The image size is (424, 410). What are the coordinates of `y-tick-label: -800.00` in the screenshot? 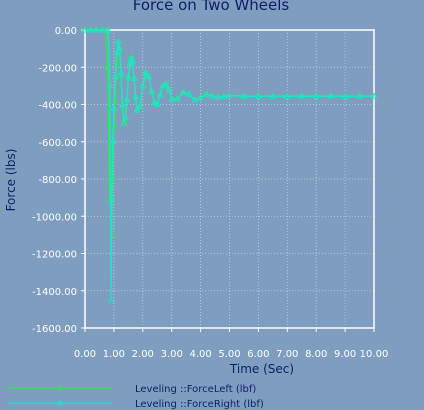 It's located at (57, 180).